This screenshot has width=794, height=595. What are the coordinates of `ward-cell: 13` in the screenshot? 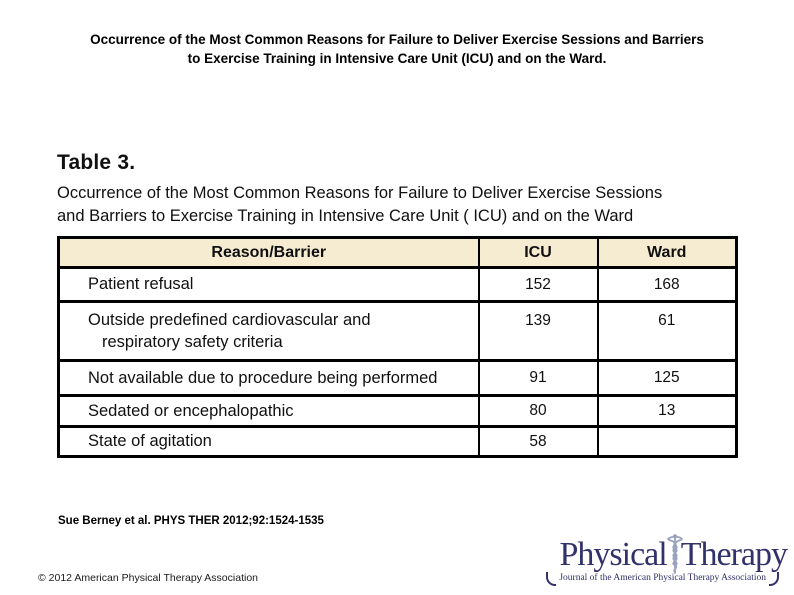 It's located at (667, 411).